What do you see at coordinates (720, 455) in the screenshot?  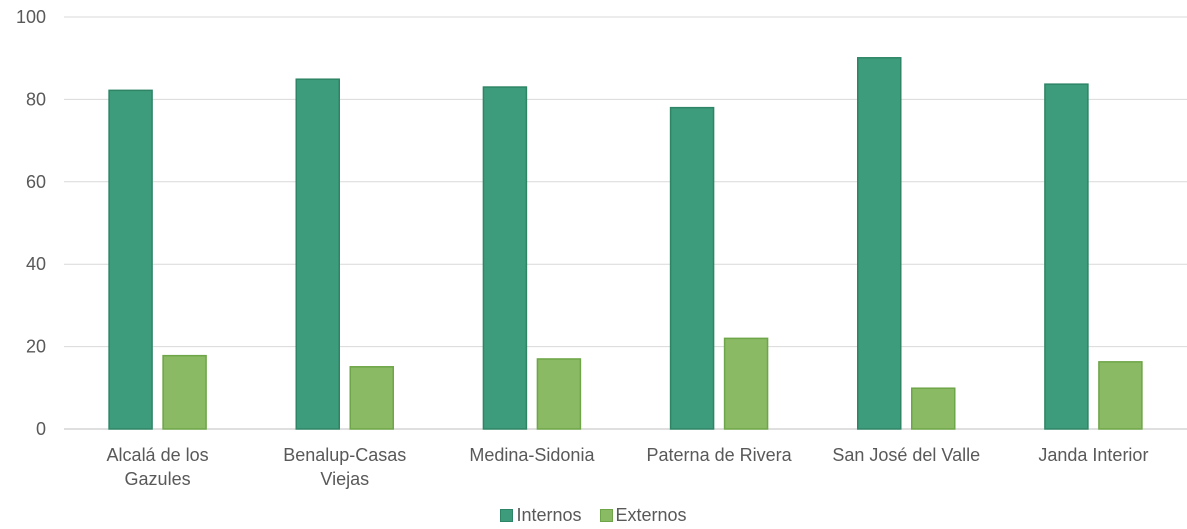 I see `x-tick-label-3-line-0: Paterna de Rivera` at bounding box center [720, 455].